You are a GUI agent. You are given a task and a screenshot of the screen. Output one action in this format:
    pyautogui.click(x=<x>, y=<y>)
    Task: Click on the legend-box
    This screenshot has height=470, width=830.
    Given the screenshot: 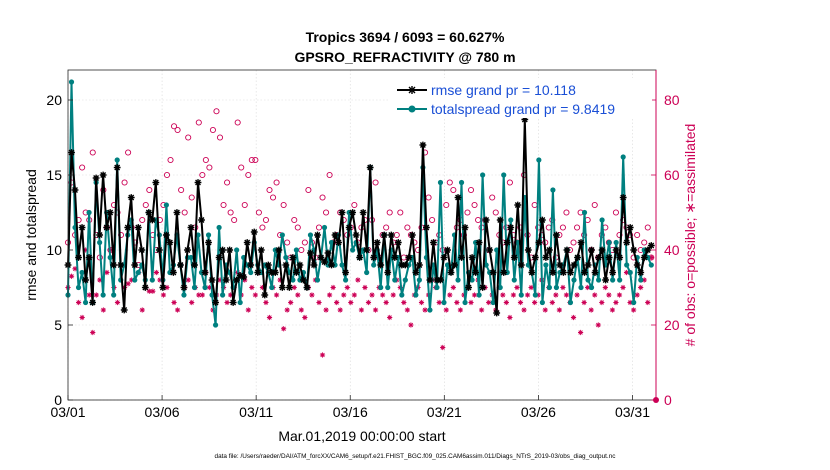 What is the action you would take?
    pyautogui.click(x=521, y=98)
    